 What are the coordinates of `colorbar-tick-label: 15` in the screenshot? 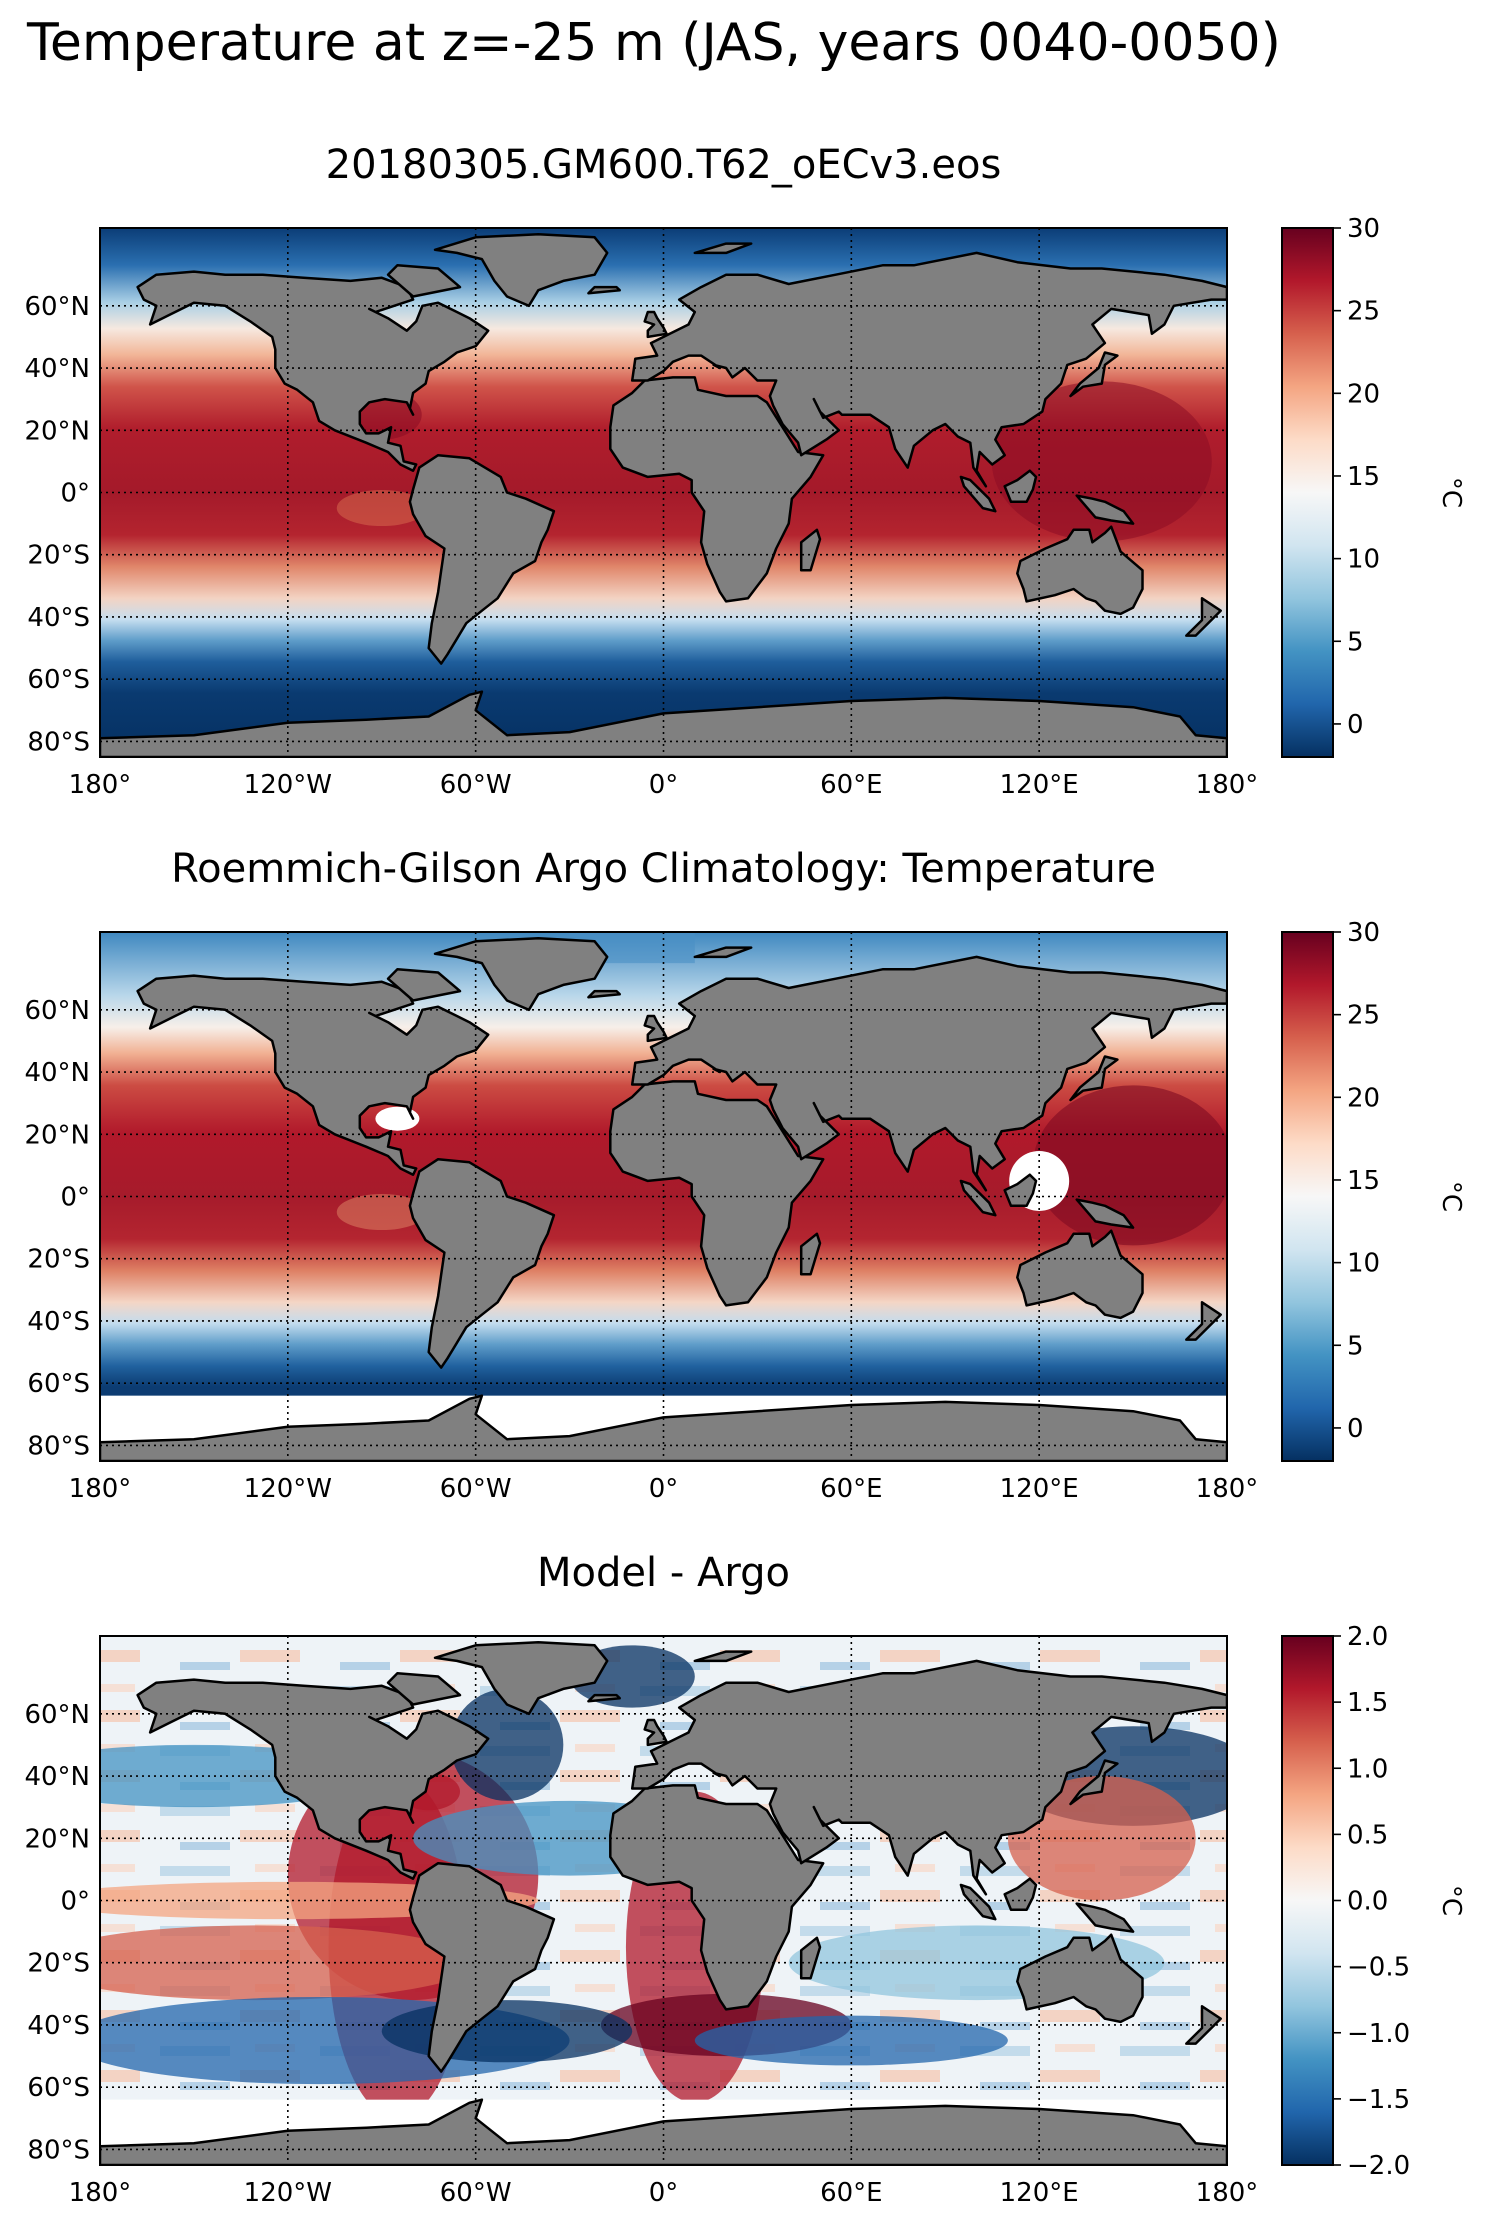 It's located at (1363, 1181).